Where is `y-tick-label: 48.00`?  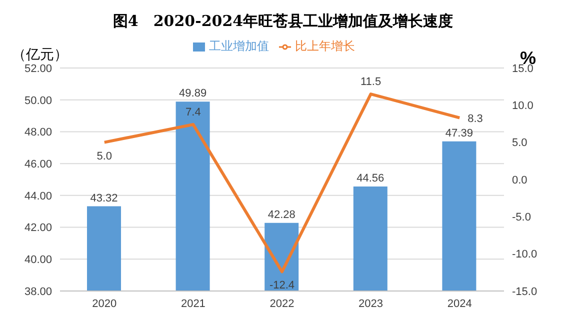
y-tick-label: 48.00 is located at coordinates (38, 132).